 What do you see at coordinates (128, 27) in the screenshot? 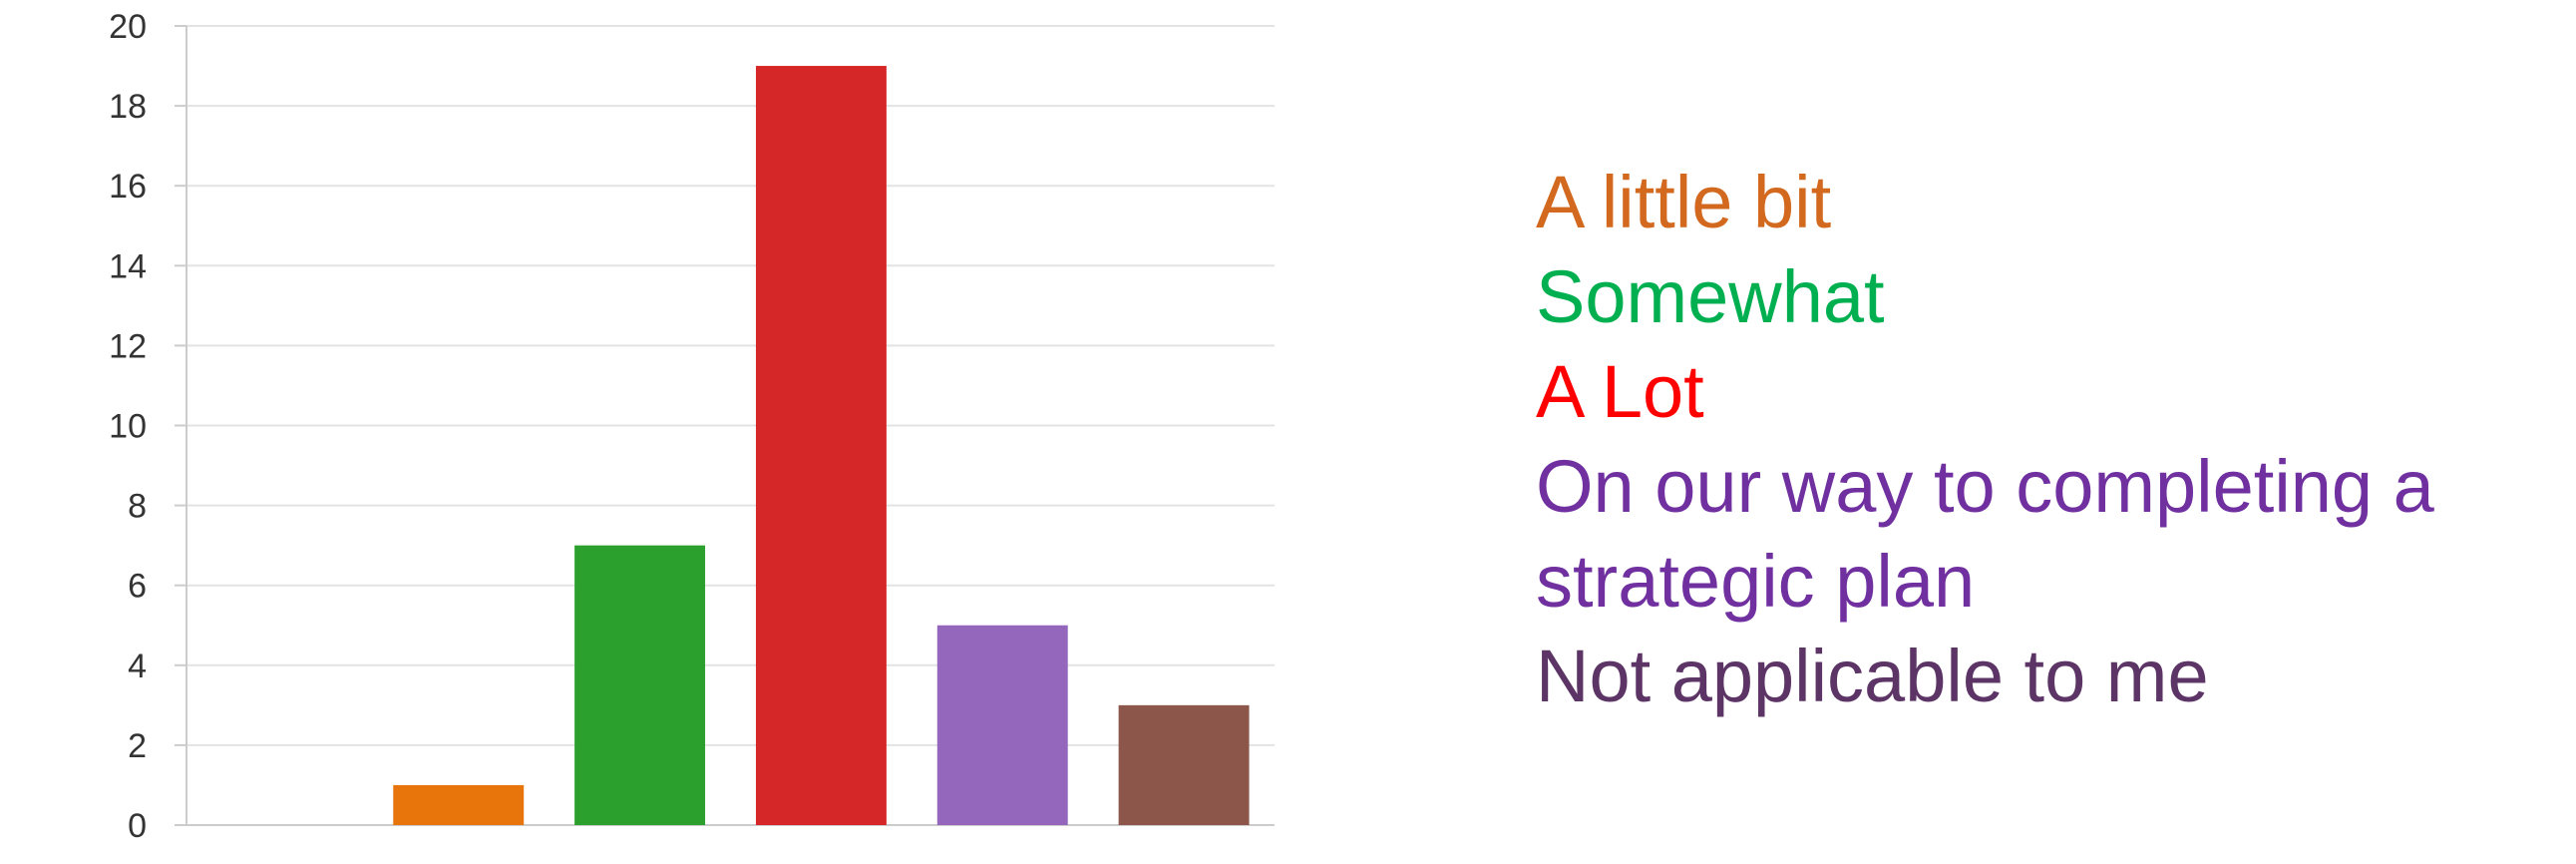
I see `y-tick-label: 20` at bounding box center [128, 27].